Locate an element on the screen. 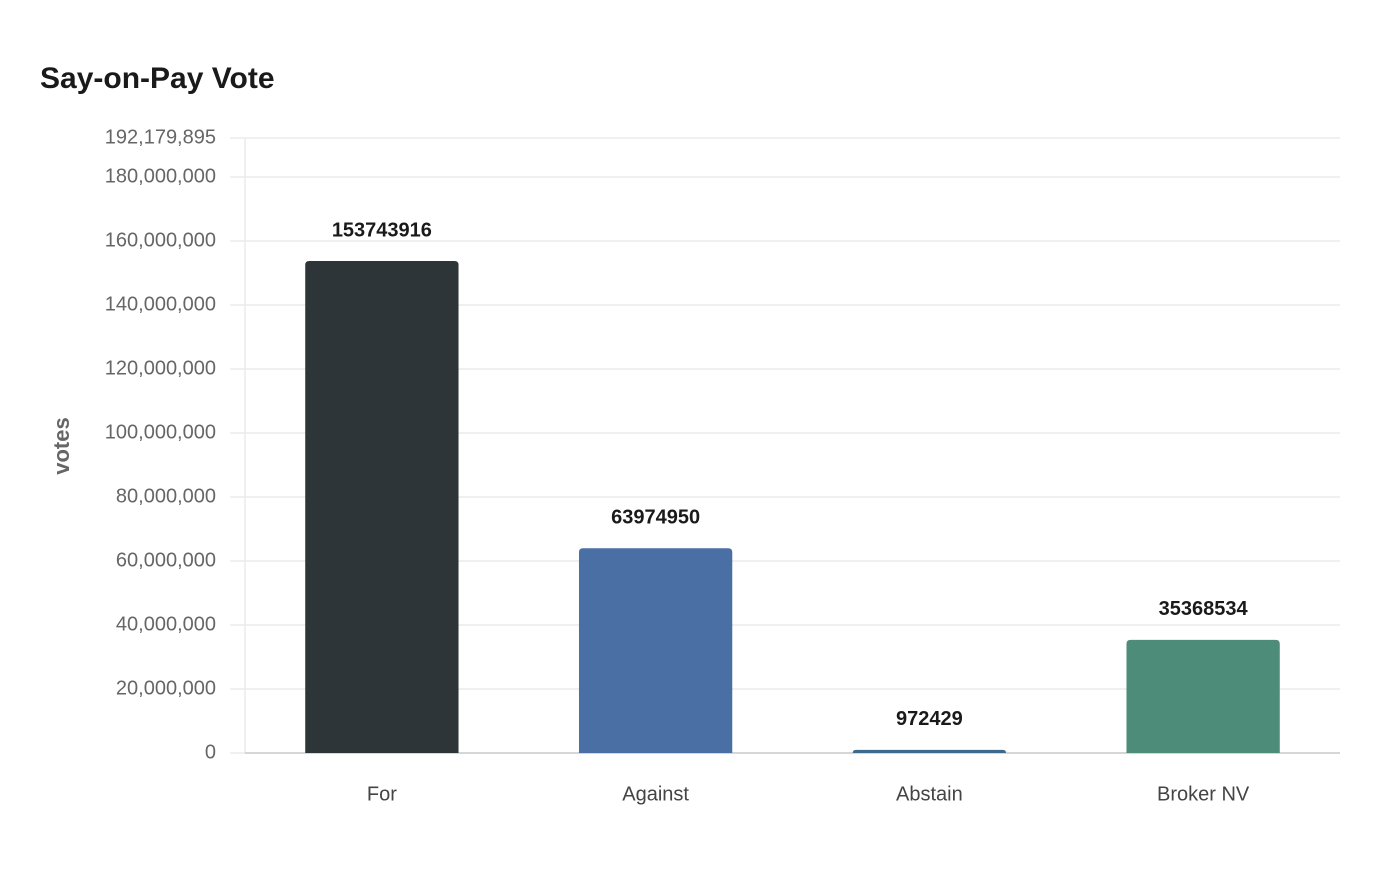  x-tick-label: For is located at coordinates (382, 794).